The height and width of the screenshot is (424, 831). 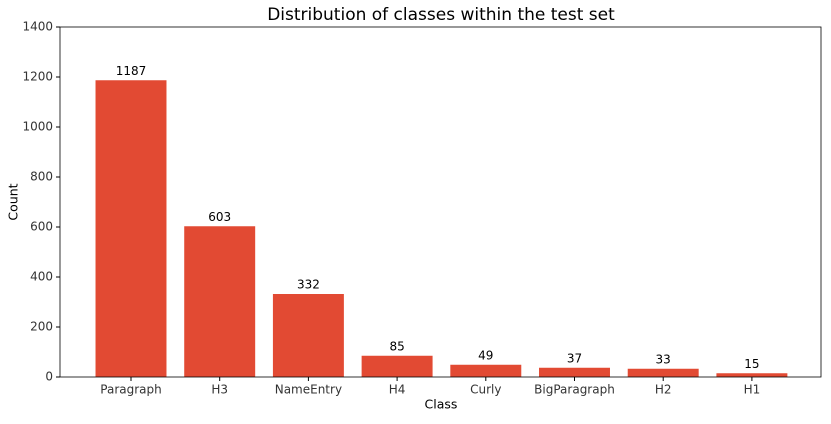 What do you see at coordinates (752, 390) in the screenshot?
I see `x-tick-label: H1` at bounding box center [752, 390].